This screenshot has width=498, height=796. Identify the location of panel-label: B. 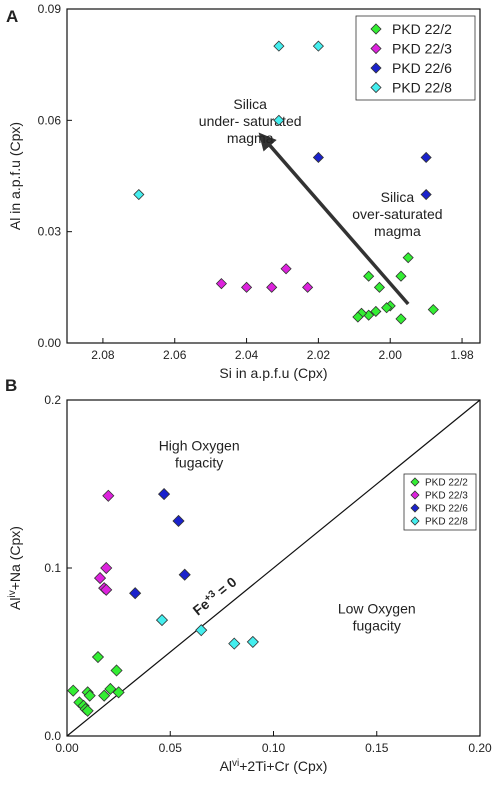
(11, 385).